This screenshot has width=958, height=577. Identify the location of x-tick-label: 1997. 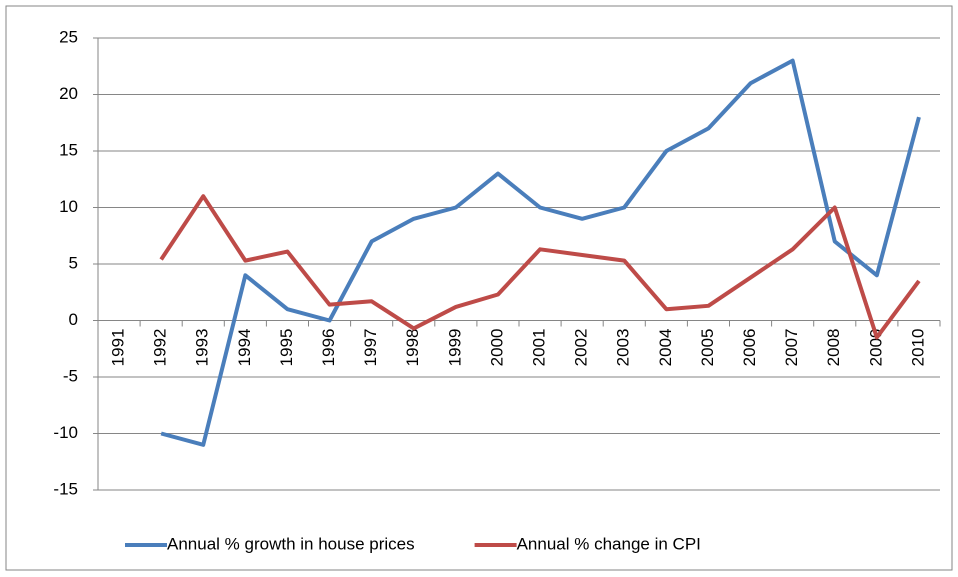
(370, 348).